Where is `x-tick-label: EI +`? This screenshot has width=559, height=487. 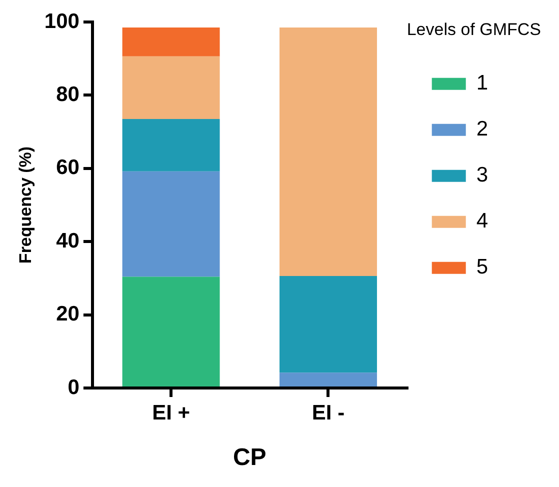
x-tick-label: EI + is located at coordinates (171, 412).